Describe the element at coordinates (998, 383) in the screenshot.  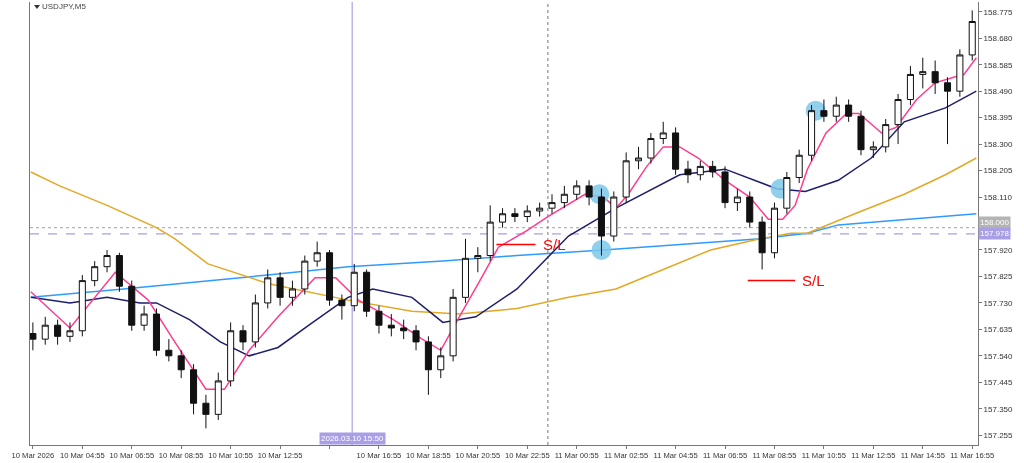
I see `y-tick-label: 157.445` at that location.